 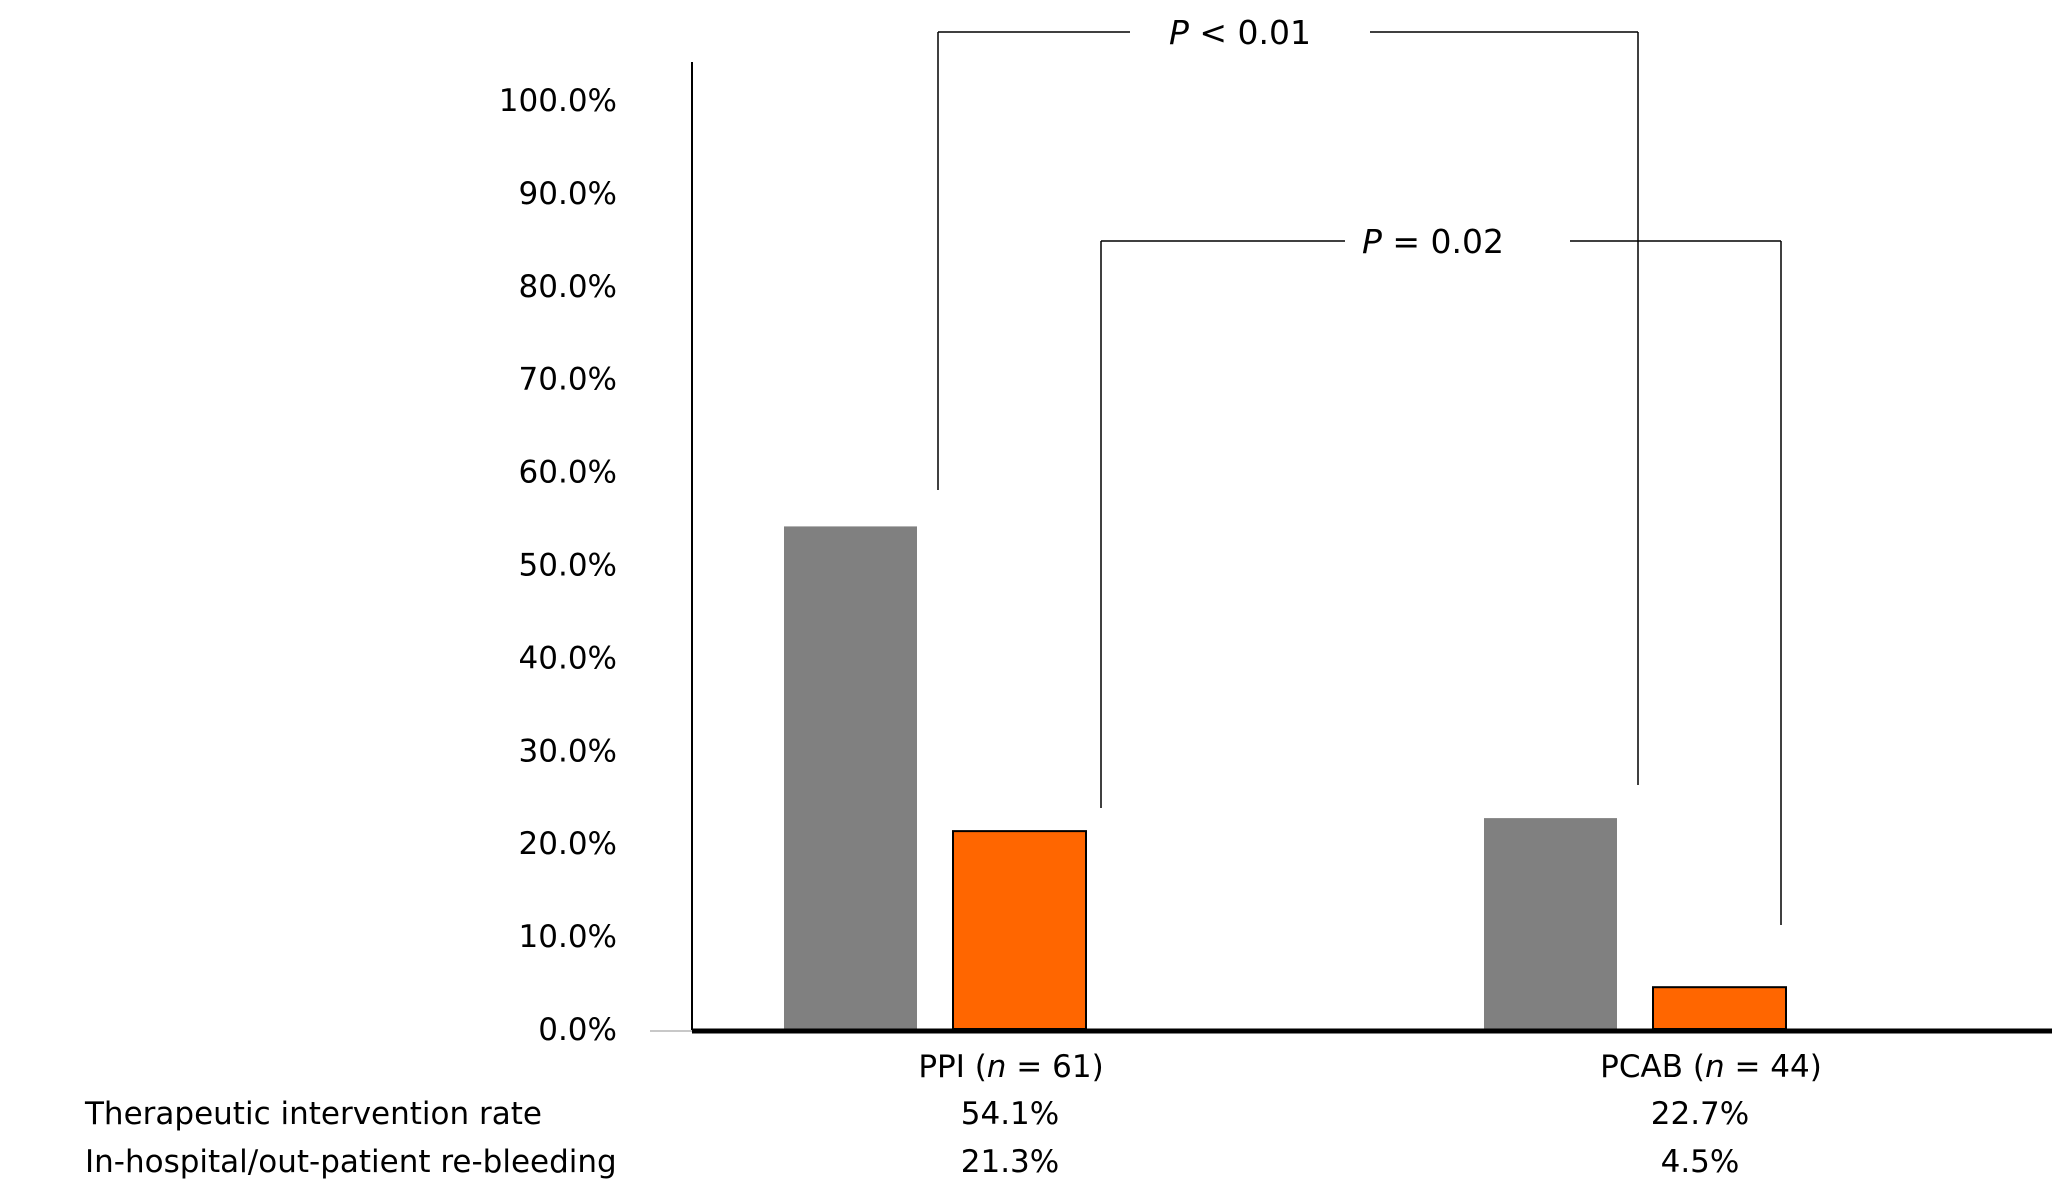 I want to click on y-tick-label: 0.0%, so click(x=577, y=1030).